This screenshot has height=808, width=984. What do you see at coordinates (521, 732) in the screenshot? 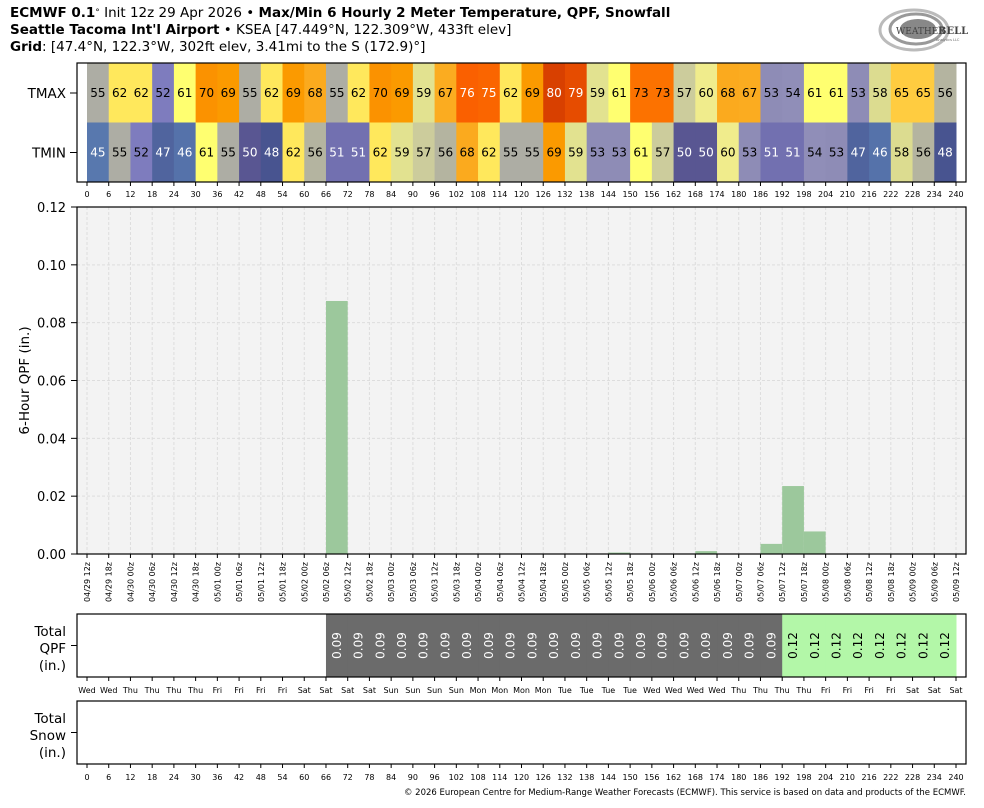
I see `total-snow-frame` at bounding box center [521, 732].